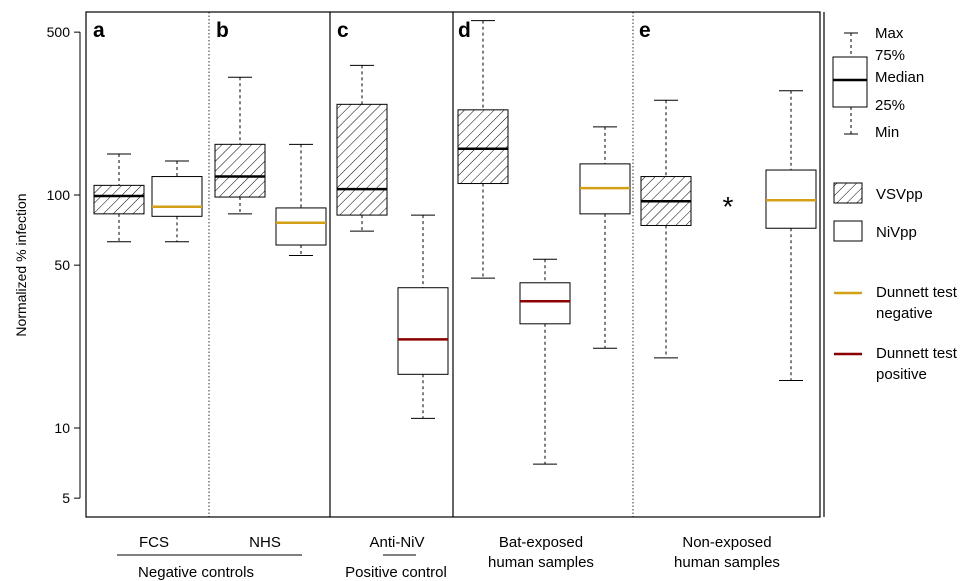  What do you see at coordinates (850, 83) in the screenshot?
I see `legend-boxplot-key` at bounding box center [850, 83].